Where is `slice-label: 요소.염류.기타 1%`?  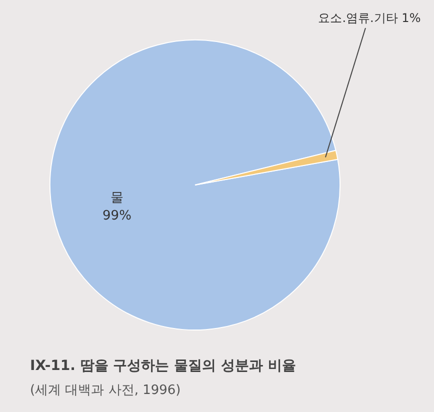
slice-label: 요소.염류.기타 1% is located at coordinates (369, 18).